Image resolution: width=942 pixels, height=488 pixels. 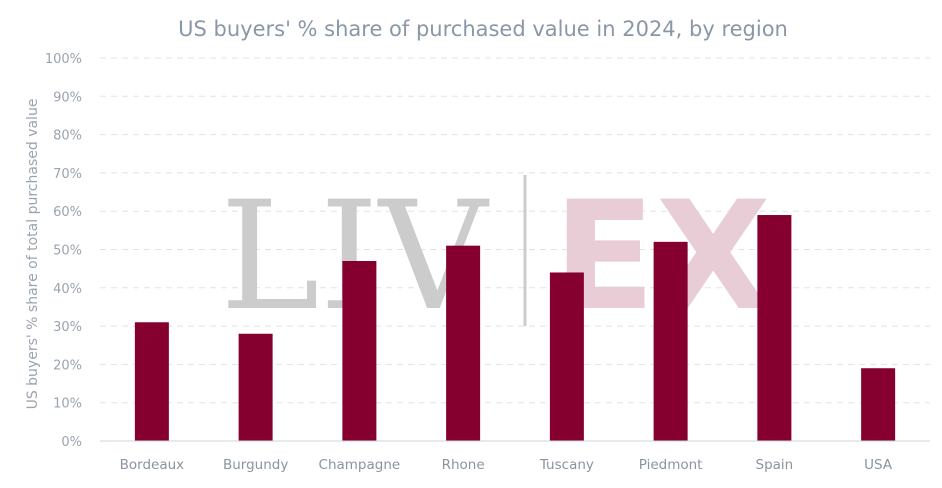 I want to click on x-tick-label: USA, so click(x=878, y=465).